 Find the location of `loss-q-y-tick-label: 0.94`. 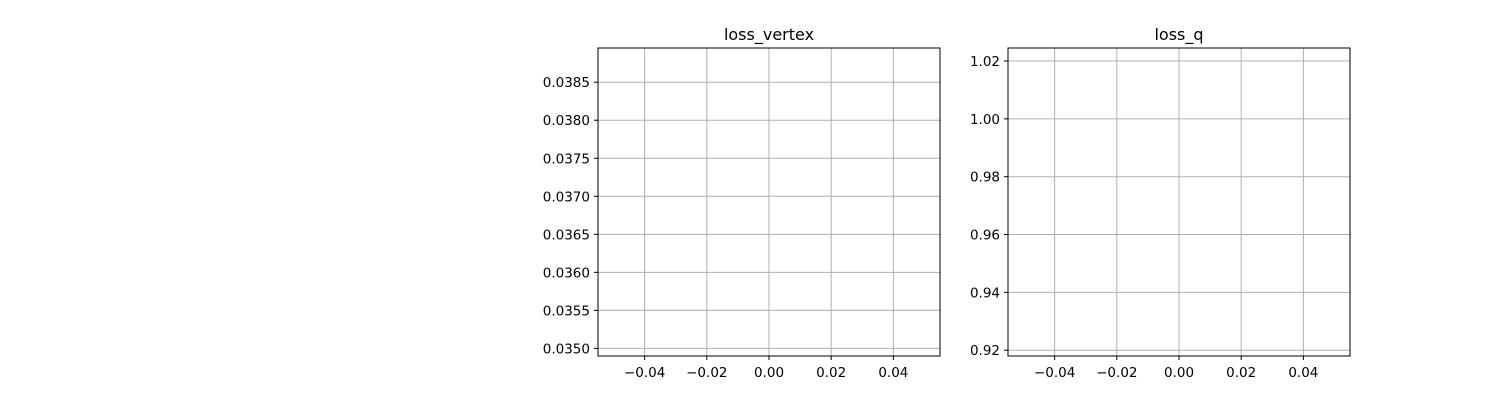

loss-q-y-tick-label: 0.94 is located at coordinates (985, 293).